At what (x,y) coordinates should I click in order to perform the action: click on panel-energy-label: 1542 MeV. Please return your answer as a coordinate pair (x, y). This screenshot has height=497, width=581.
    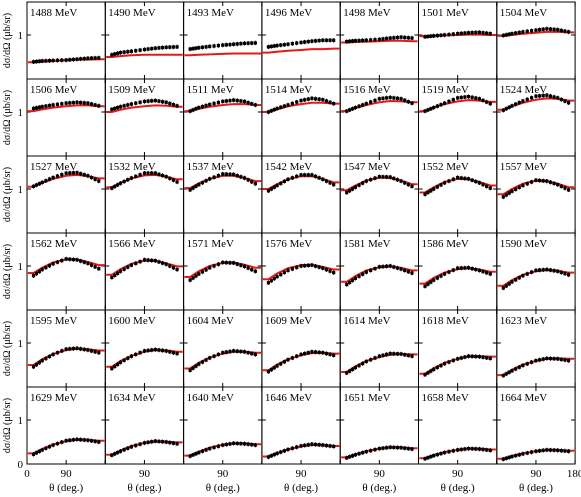
    Looking at the image, I should click on (288, 167).